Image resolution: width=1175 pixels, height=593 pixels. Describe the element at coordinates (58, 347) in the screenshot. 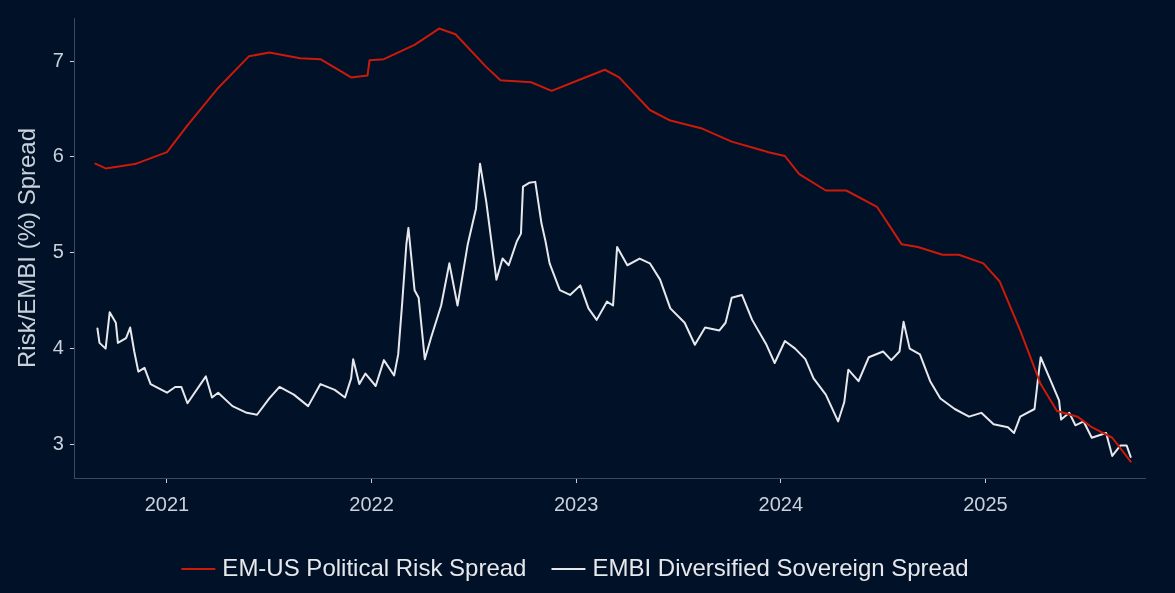

I see `y-tick-label: 4` at that location.